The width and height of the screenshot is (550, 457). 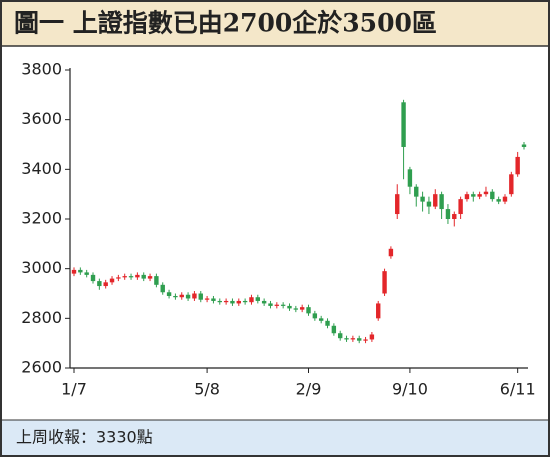 What do you see at coordinates (518, 389) in the screenshot?
I see `x-tick-label: 6/11` at bounding box center [518, 389].